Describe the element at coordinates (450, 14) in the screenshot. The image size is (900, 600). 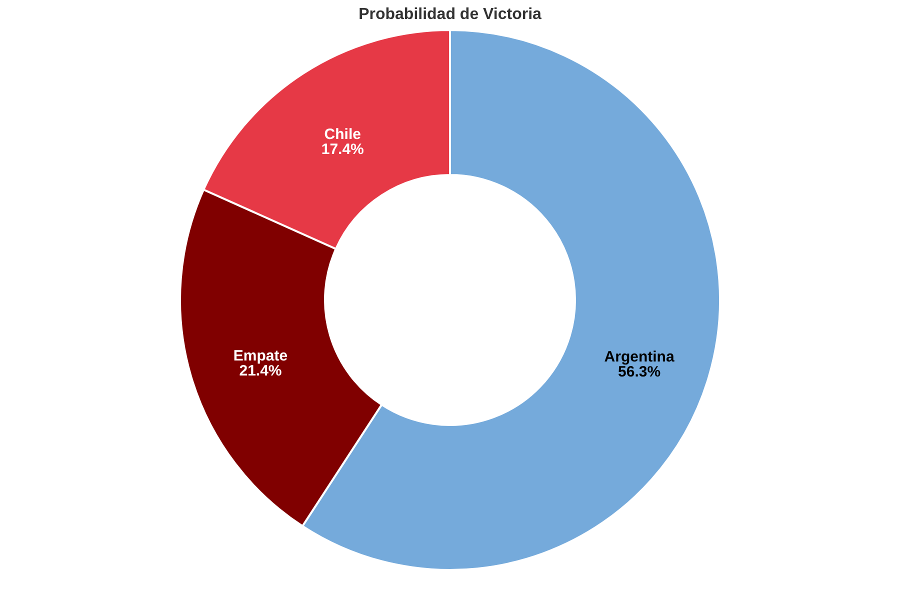
I see `chart-title: Probabilidad de Victoria` at that location.